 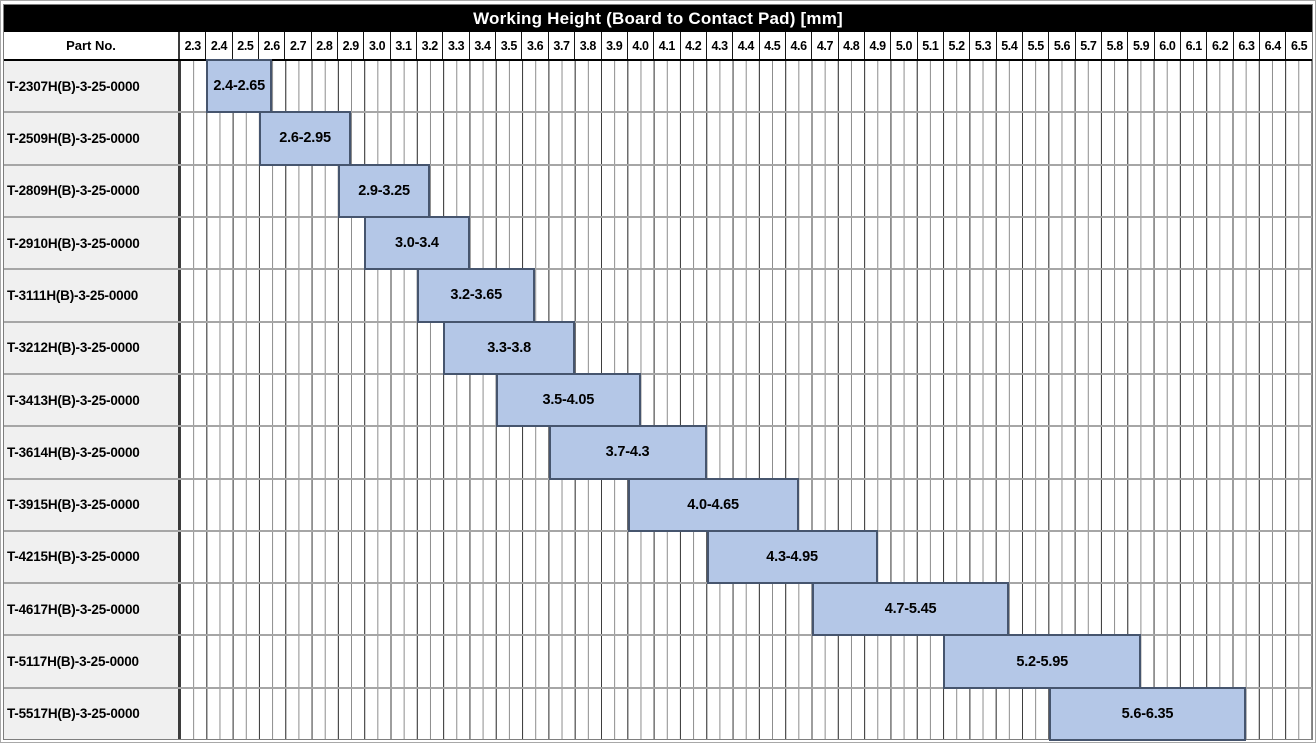 I want to click on axis-tick-label: 3.0, so click(x=377, y=45).